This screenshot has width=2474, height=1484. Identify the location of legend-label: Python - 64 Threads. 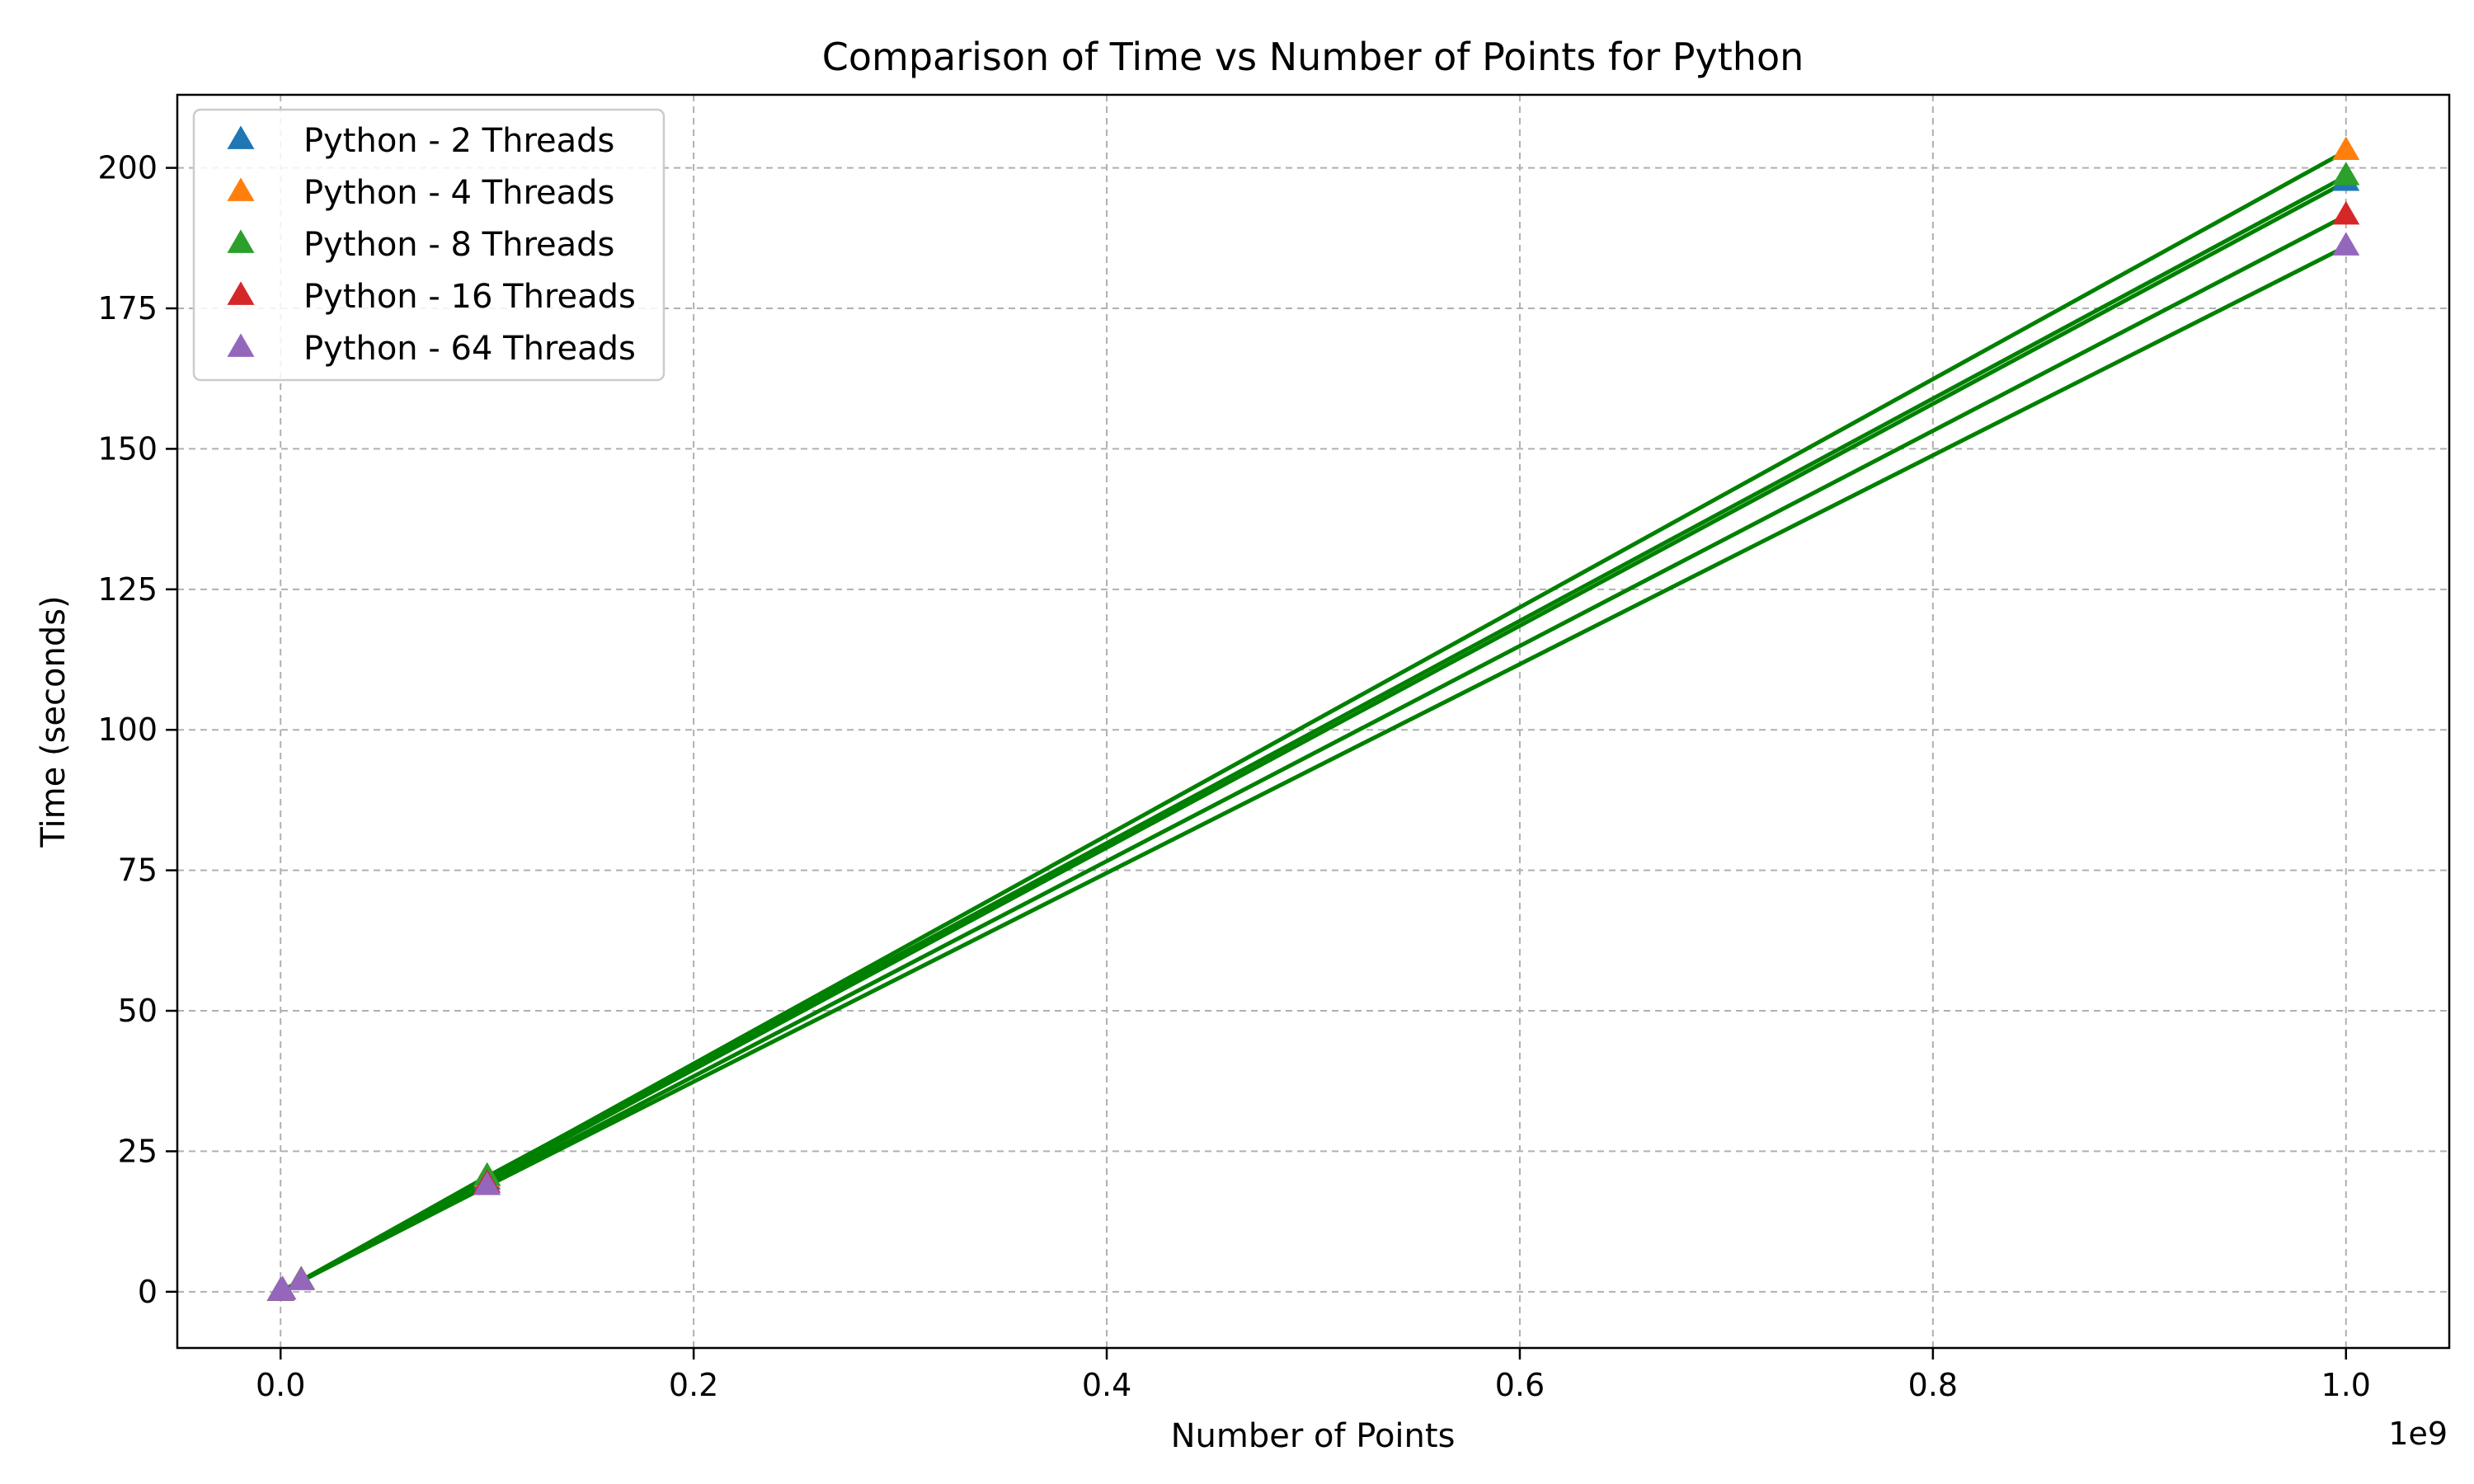
(469, 349).